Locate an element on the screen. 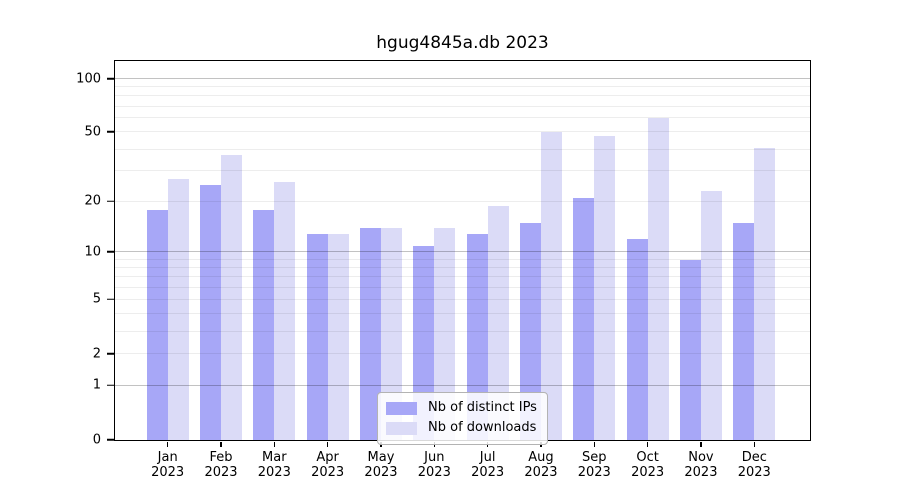  bar-group-dec is located at coordinates (754, 250).